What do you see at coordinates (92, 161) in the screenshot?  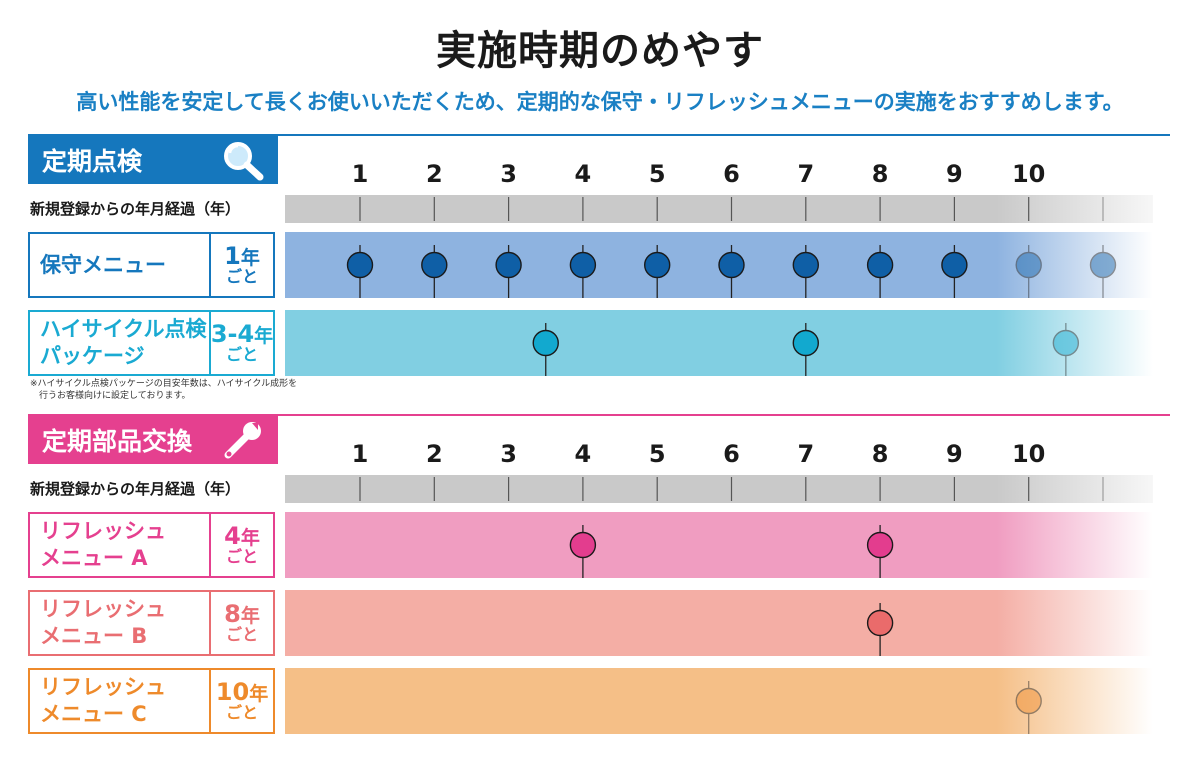 I see `section-title: 定期点検` at bounding box center [92, 161].